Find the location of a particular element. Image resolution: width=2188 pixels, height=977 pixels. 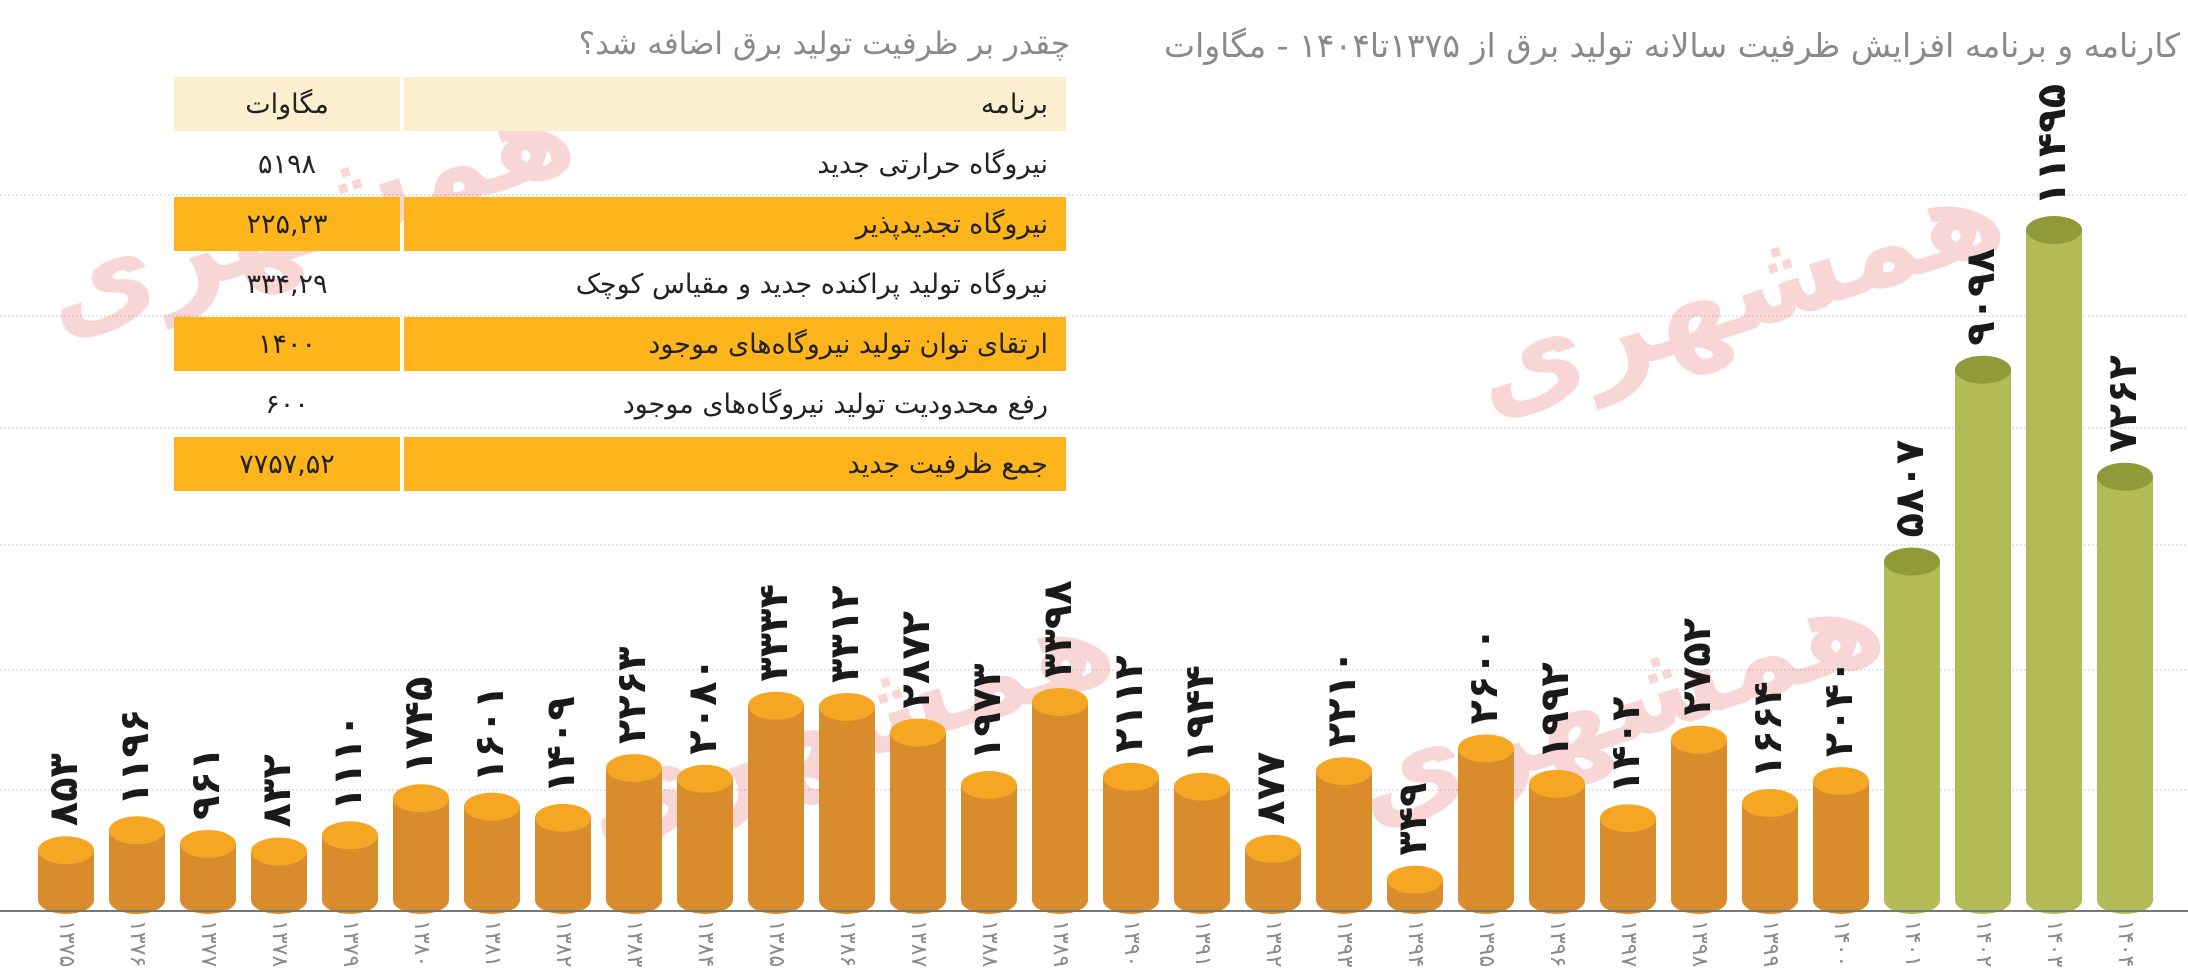

value-label: ۲۰۸۰ is located at coordinates (703, 706).